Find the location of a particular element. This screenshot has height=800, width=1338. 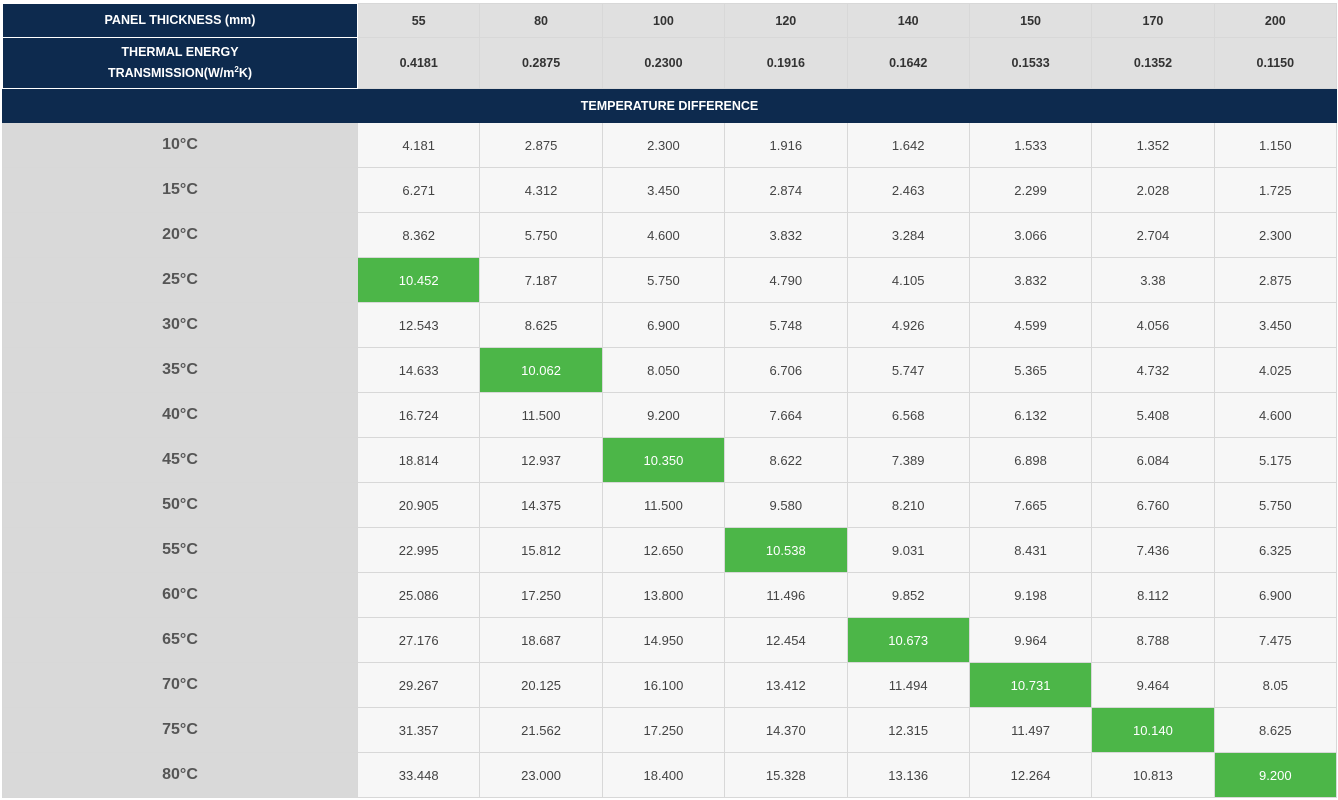

temperature-label: 30°C is located at coordinates (180, 325).